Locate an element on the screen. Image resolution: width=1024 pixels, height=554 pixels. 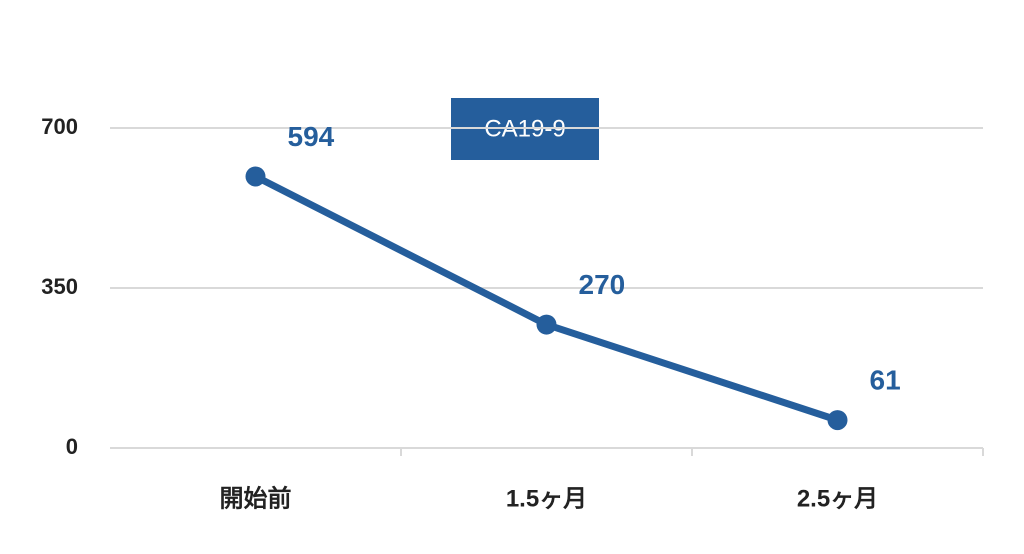
x-tick-label: 1.5ヶ月 is located at coordinates (546, 498).